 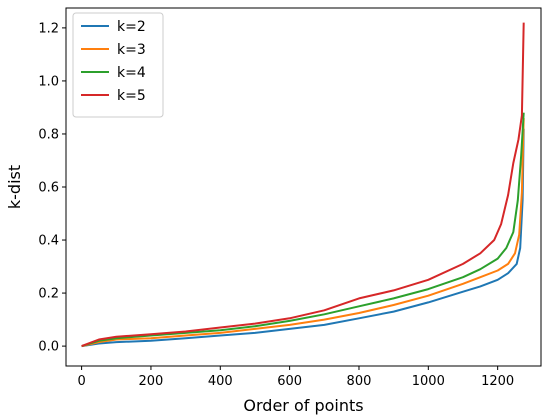 I want to click on y-axis-ticks: 0.0 0.2 0.4 0.6 0.8 1.0 1.2, so click(x=52, y=188).